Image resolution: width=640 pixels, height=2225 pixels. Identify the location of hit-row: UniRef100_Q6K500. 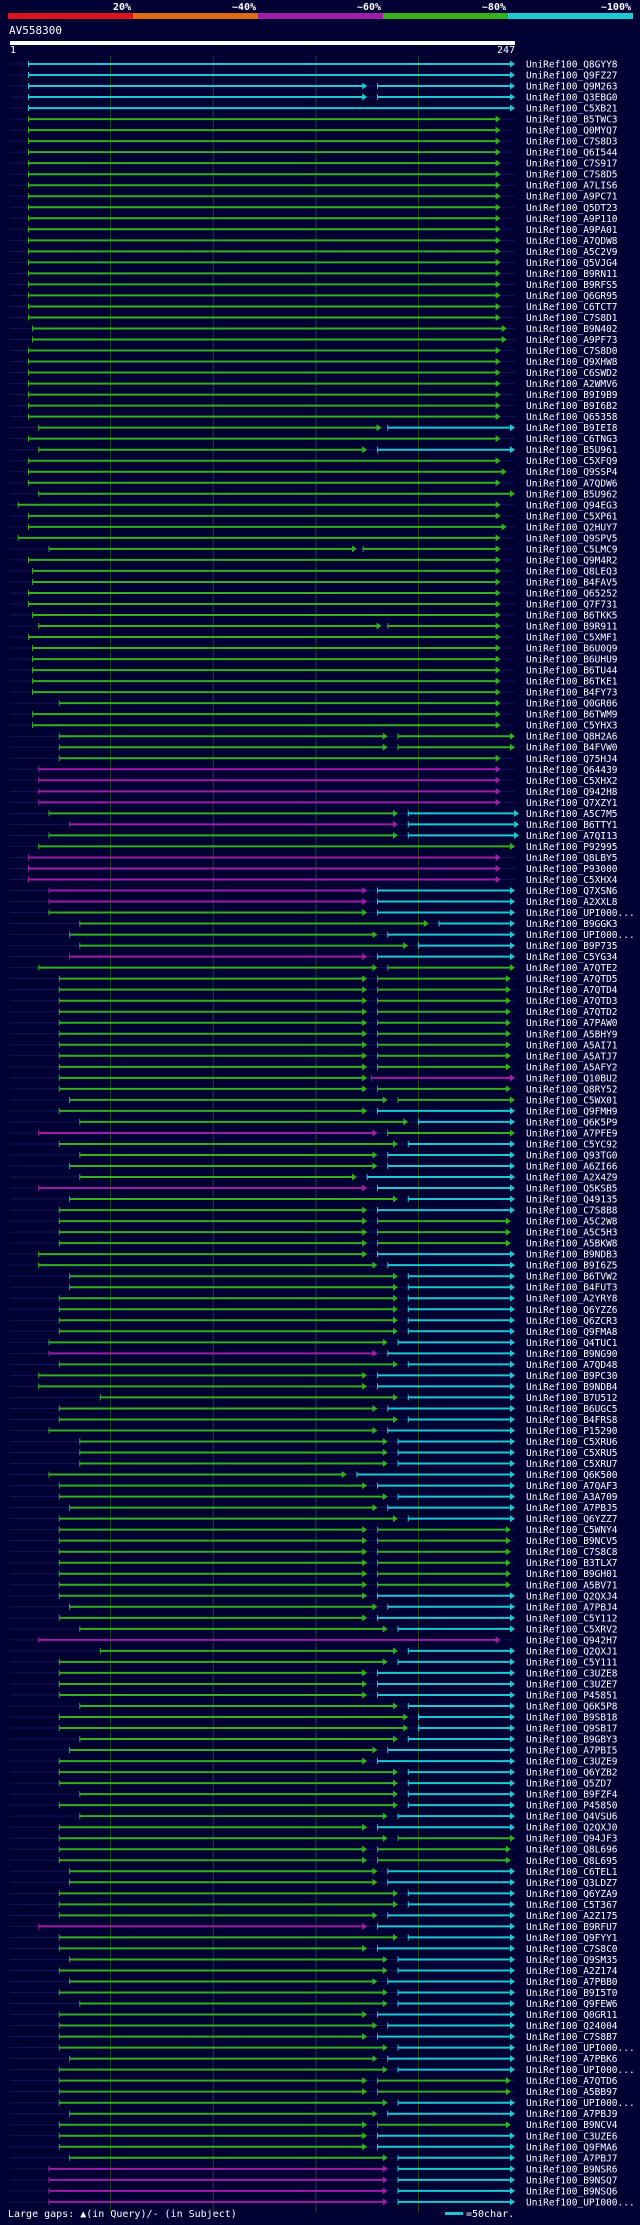
(314, 1475).